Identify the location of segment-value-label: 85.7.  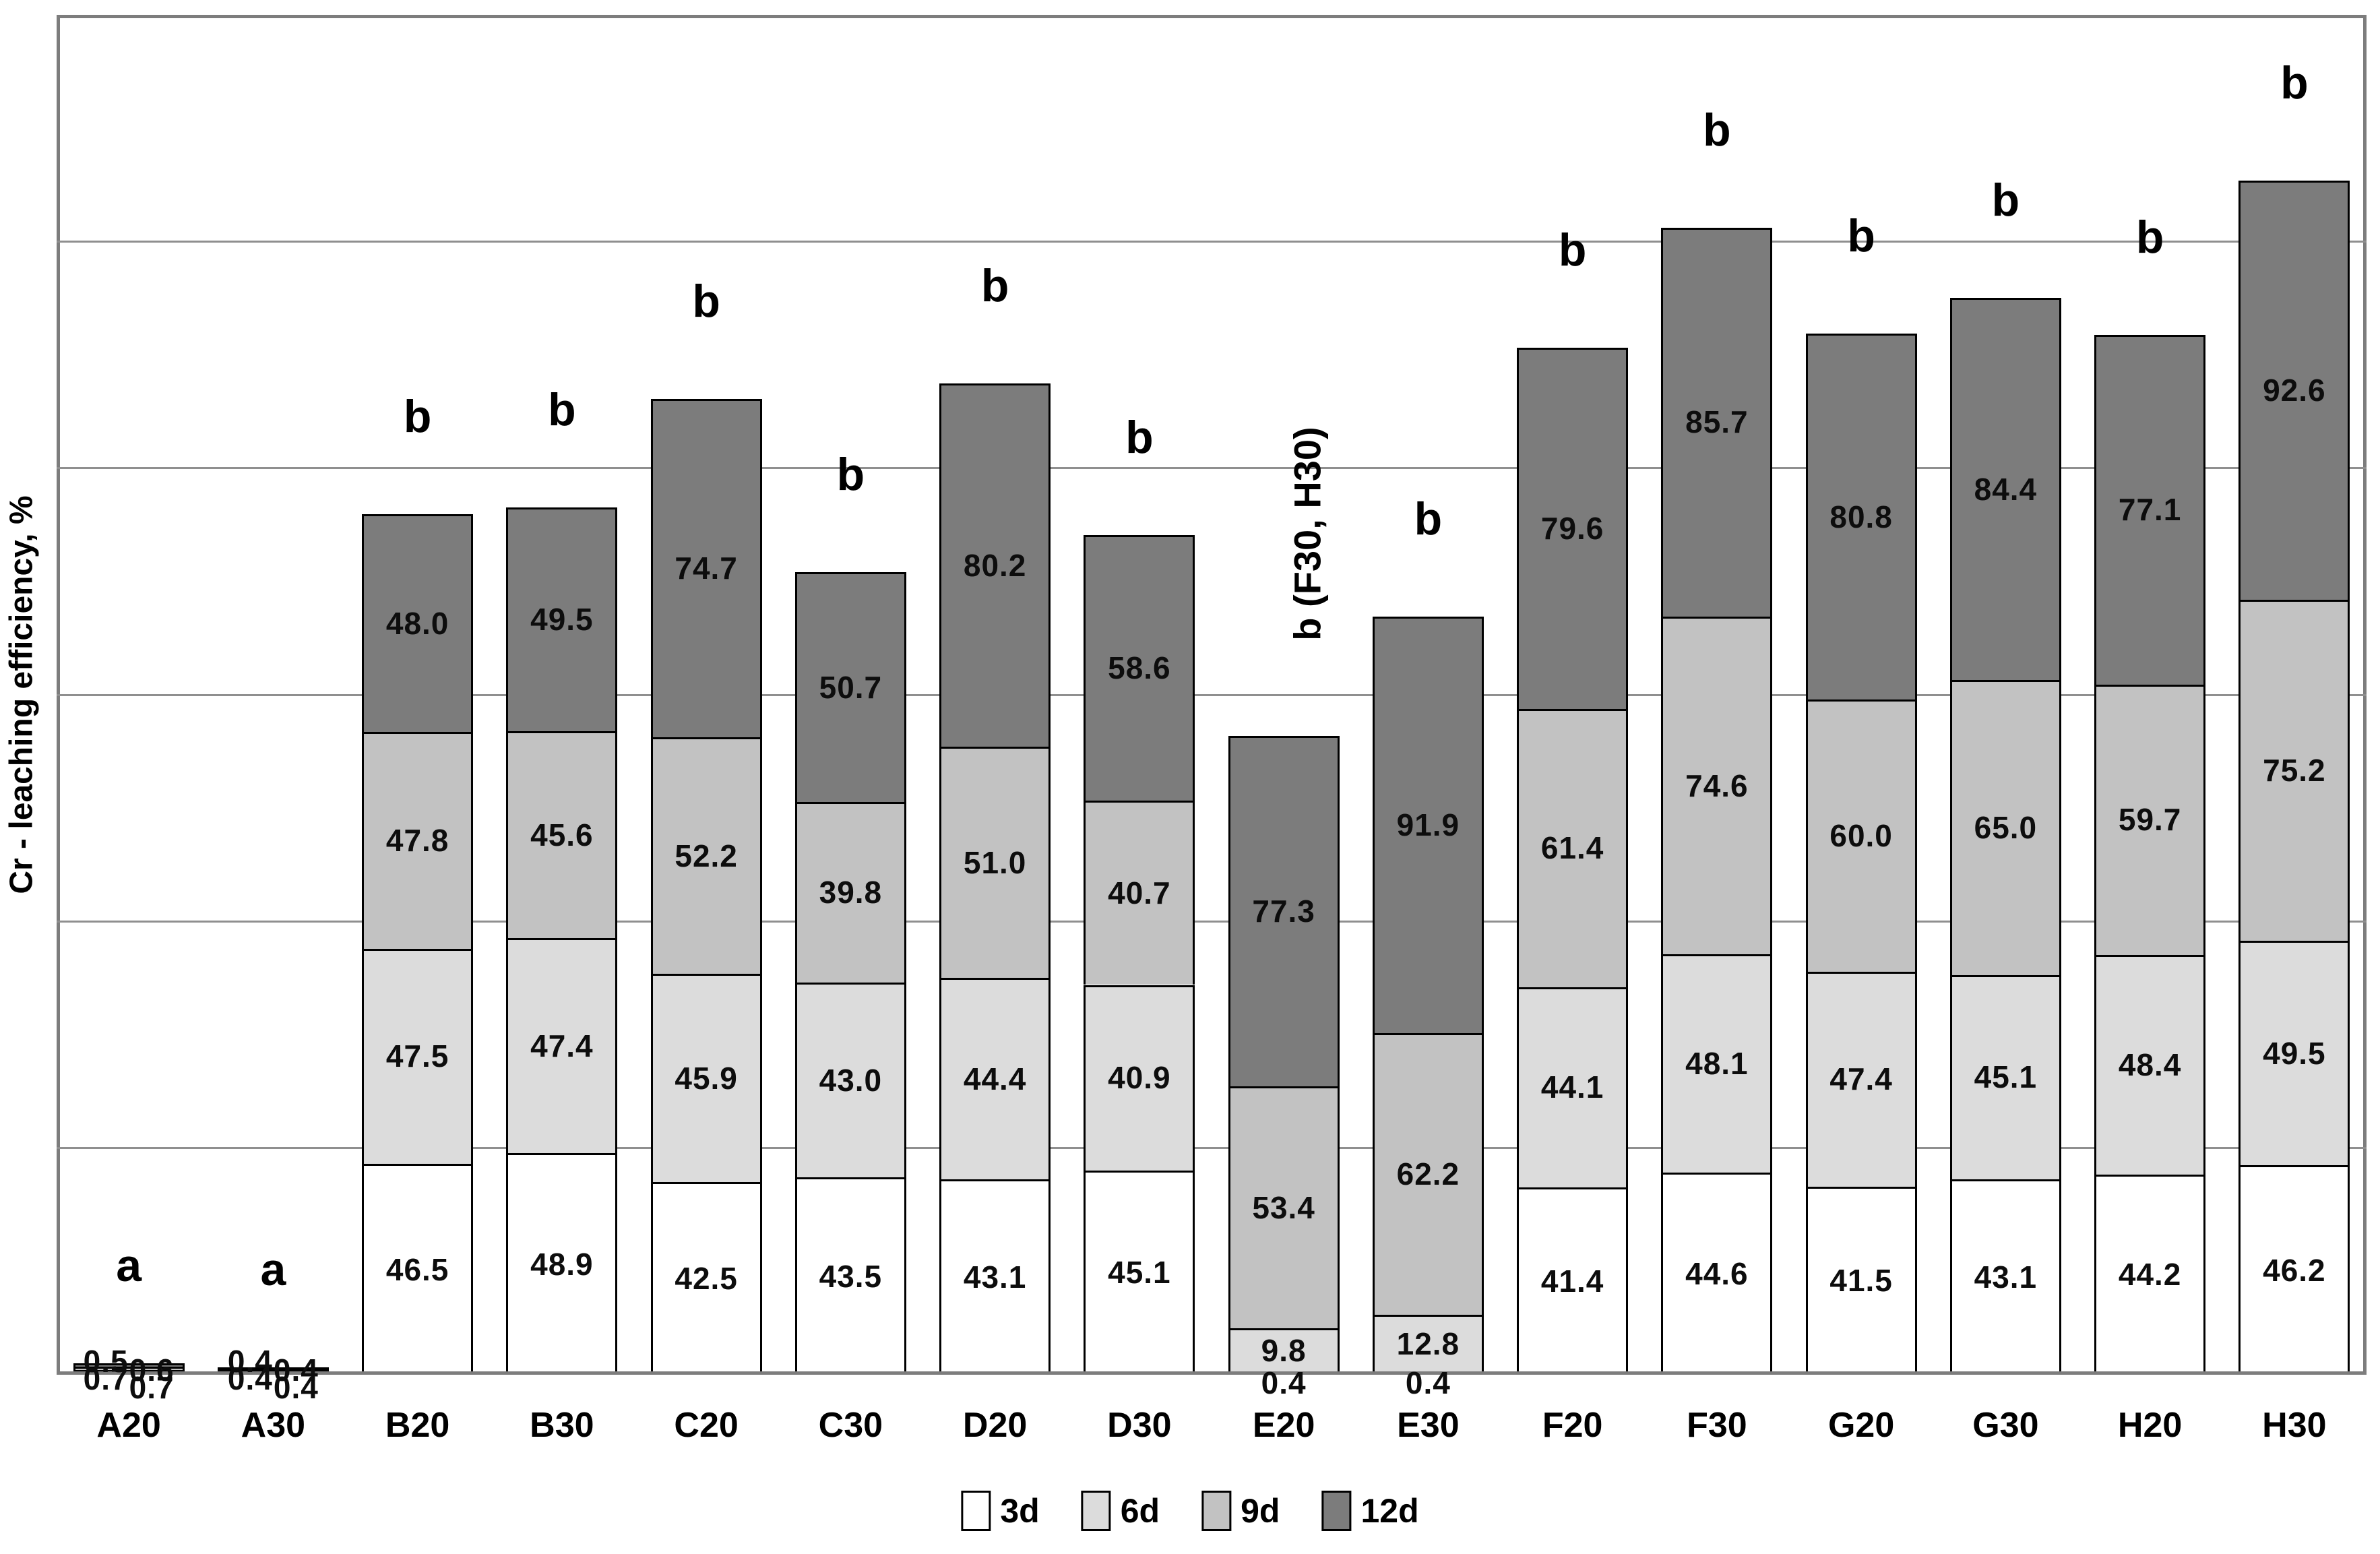
(1717, 422).